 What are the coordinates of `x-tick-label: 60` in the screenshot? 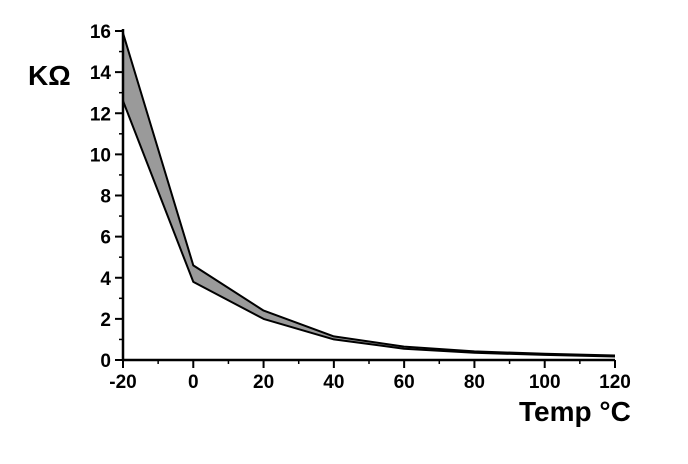 It's located at (404, 382).